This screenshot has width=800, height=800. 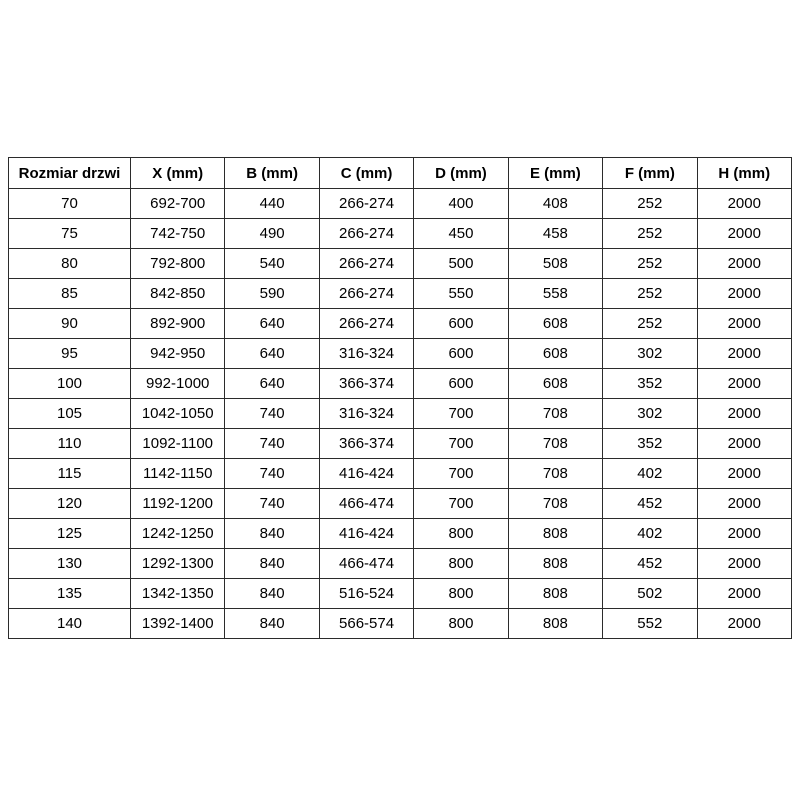 I want to click on table-cell: 502, so click(x=650, y=593).